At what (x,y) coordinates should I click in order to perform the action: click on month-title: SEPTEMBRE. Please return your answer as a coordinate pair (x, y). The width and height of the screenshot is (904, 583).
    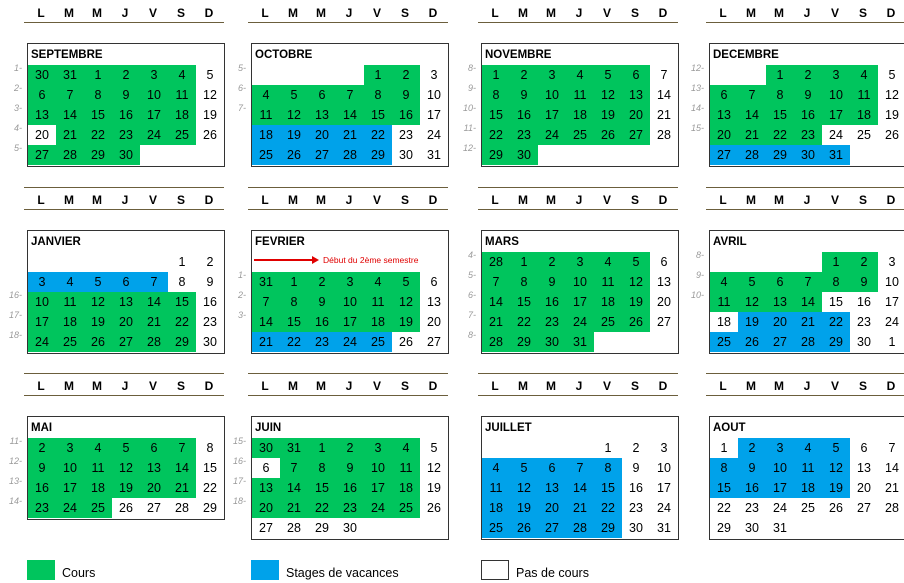
    Looking at the image, I should click on (67, 55).